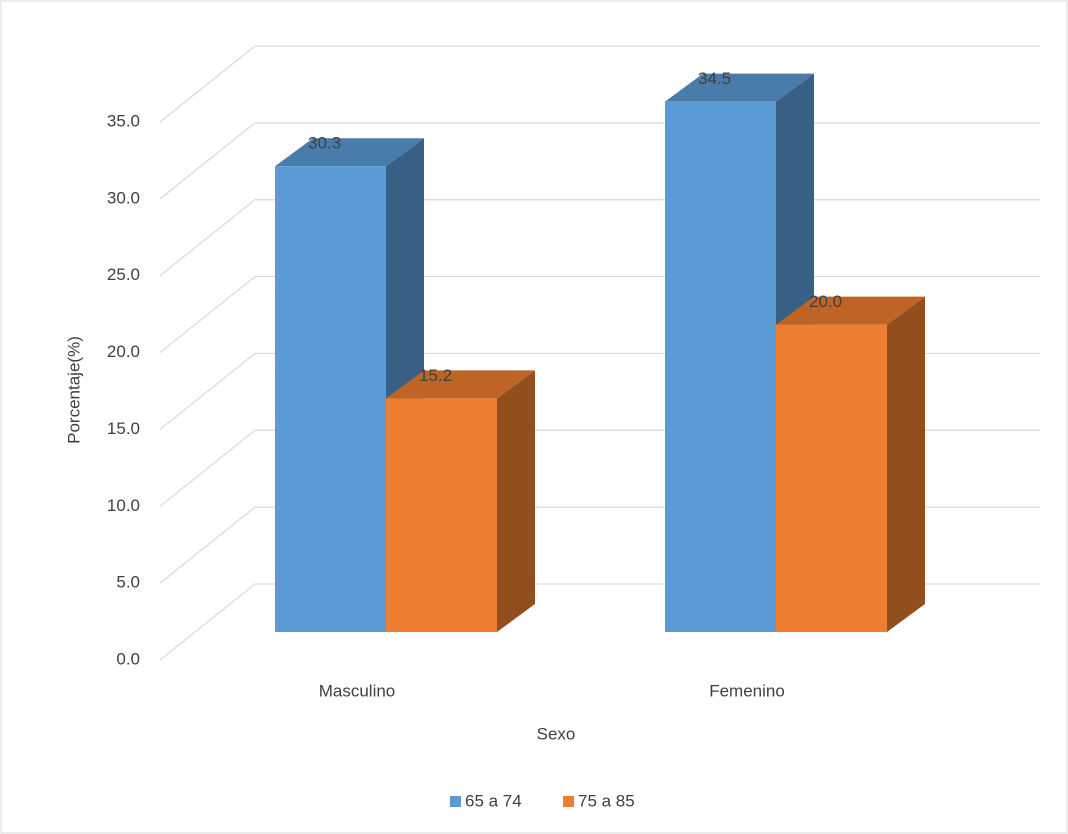 This screenshot has width=1068, height=834. Describe the element at coordinates (825, 301) in the screenshot. I see `data-label: 20.0` at that location.